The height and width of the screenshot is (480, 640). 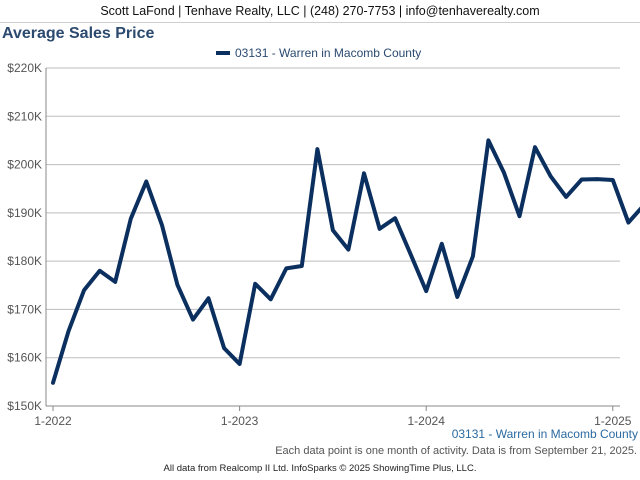 I want to click on x-tick-label: 1-2022, so click(x=53, y=421).